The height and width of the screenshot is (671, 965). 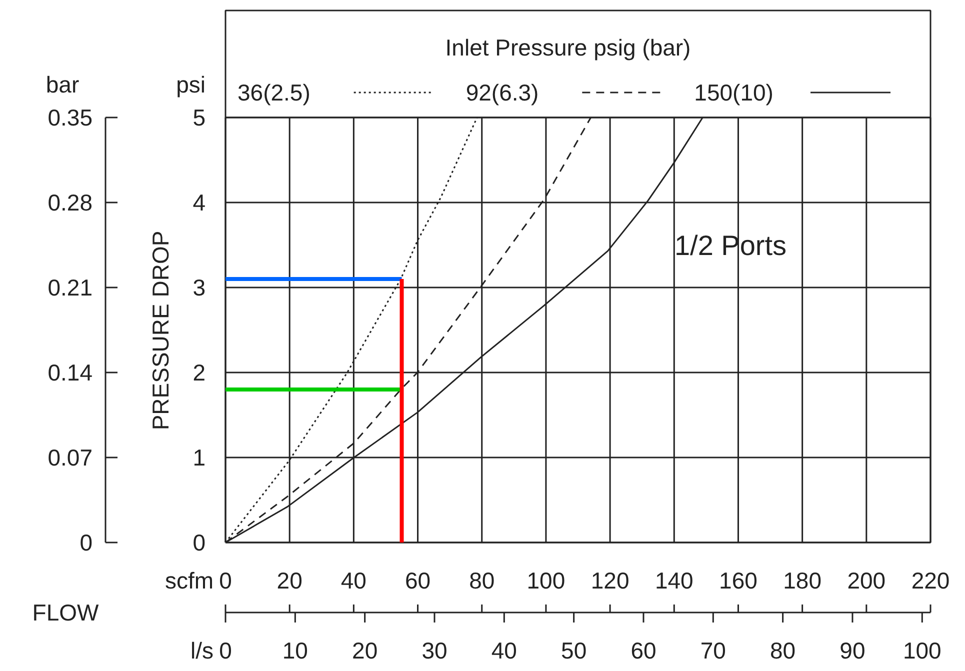 What do you see at coordinates (199, 373) in the screenshot?
I see `y-tick-label: 2` at bounding box center [199, 373].